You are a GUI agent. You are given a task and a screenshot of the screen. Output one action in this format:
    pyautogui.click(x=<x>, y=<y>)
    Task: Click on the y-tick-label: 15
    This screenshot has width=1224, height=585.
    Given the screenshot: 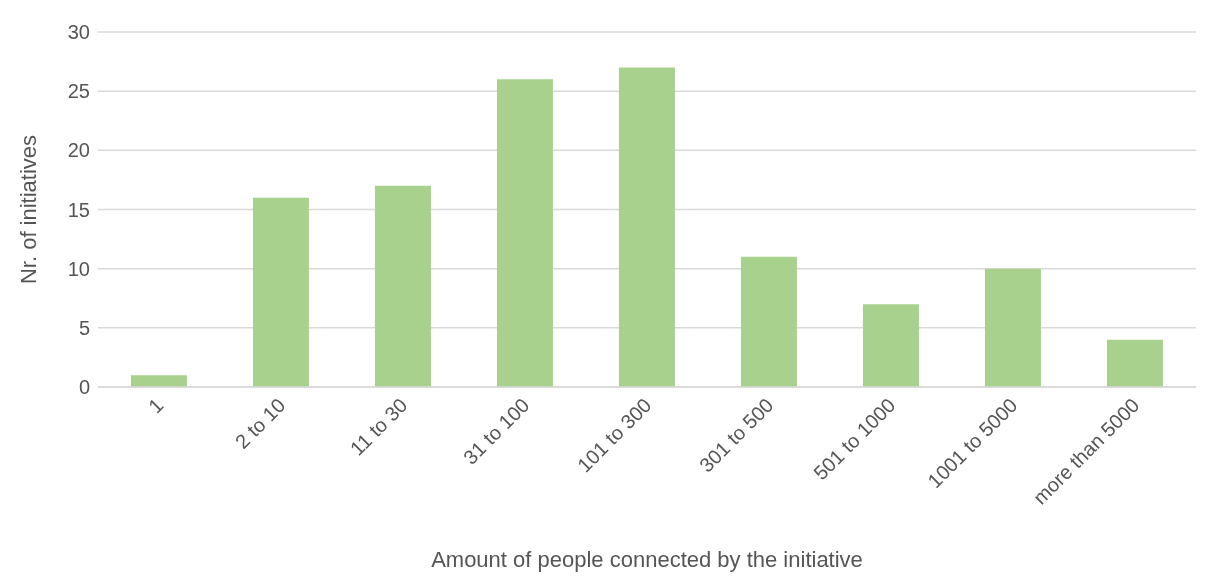 What is the action you would take?
    pyautogui.click(x=78, y=209)
    